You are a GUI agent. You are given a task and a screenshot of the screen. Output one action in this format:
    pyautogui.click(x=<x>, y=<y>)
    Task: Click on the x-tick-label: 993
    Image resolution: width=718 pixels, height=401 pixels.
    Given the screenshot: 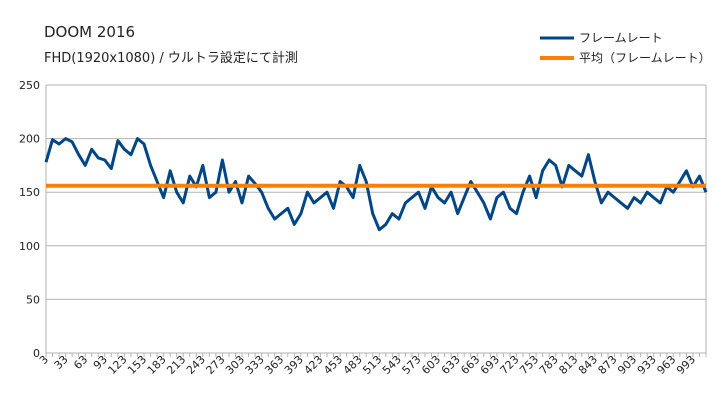 What is the action you would take?
    pyautogui.click(x=686, y=365)
    